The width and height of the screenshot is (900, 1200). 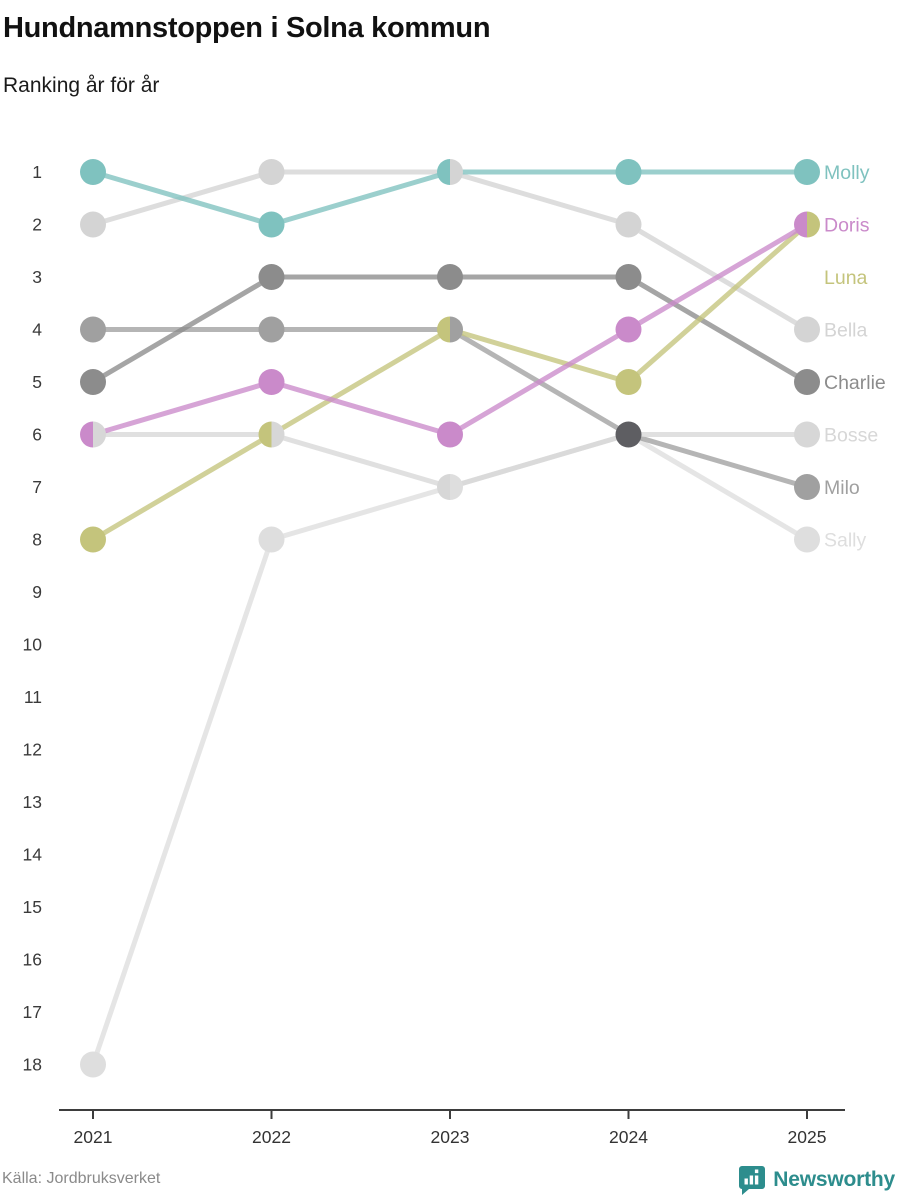 I want to click on y-axis-rank-label: 7, so click(x=37, y=487).